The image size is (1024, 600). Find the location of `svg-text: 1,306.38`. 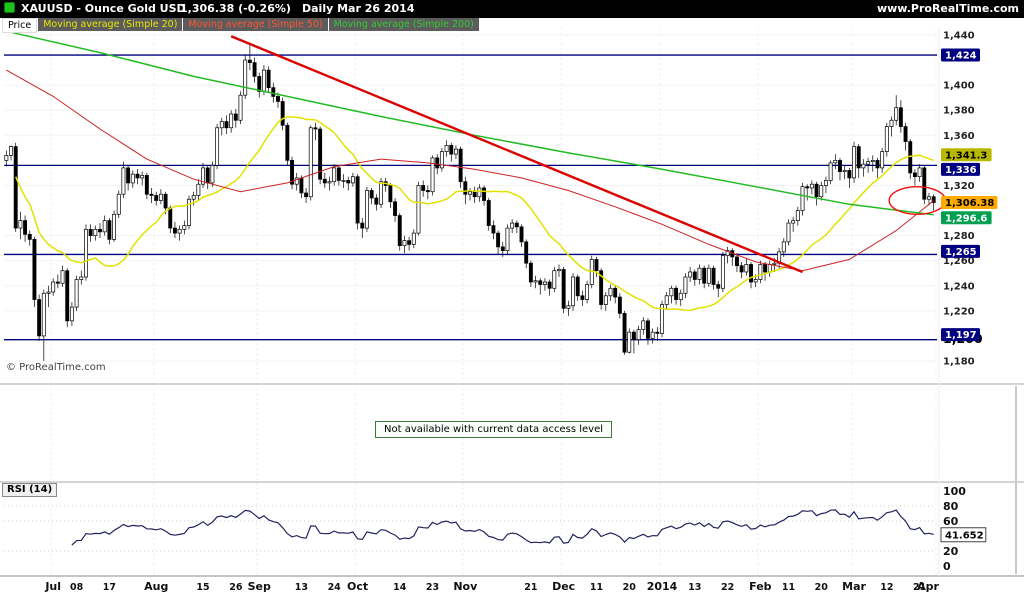

svg-text: 1,306.38 is located at coordinates (969, 203).